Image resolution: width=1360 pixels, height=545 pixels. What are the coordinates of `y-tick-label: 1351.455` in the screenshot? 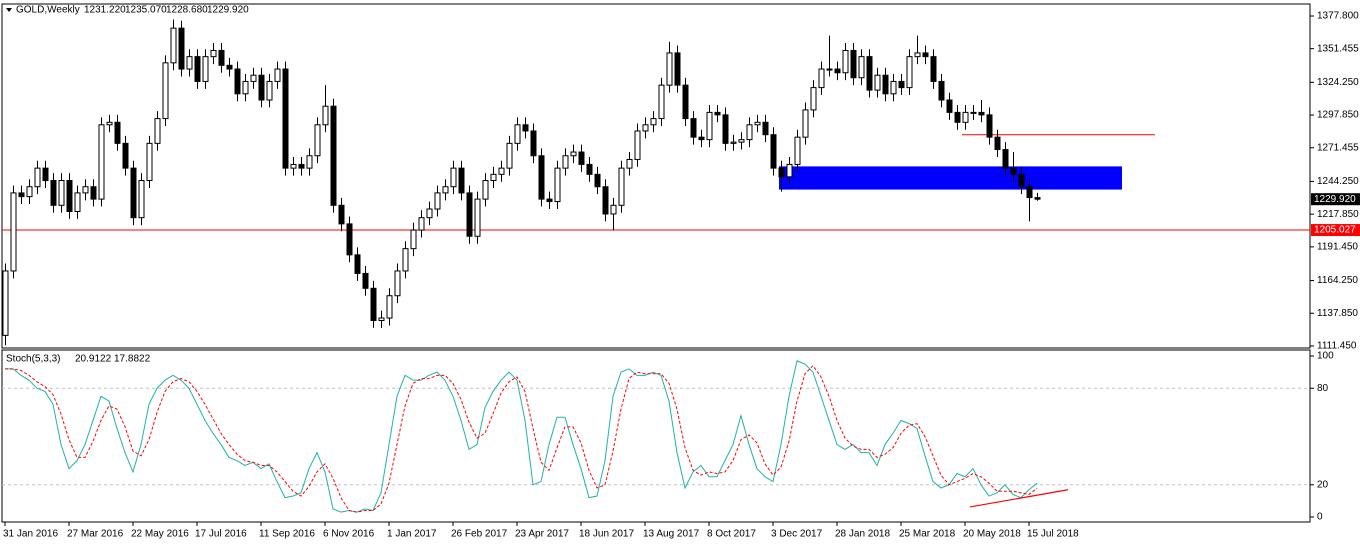 It's located at (1338, 48).